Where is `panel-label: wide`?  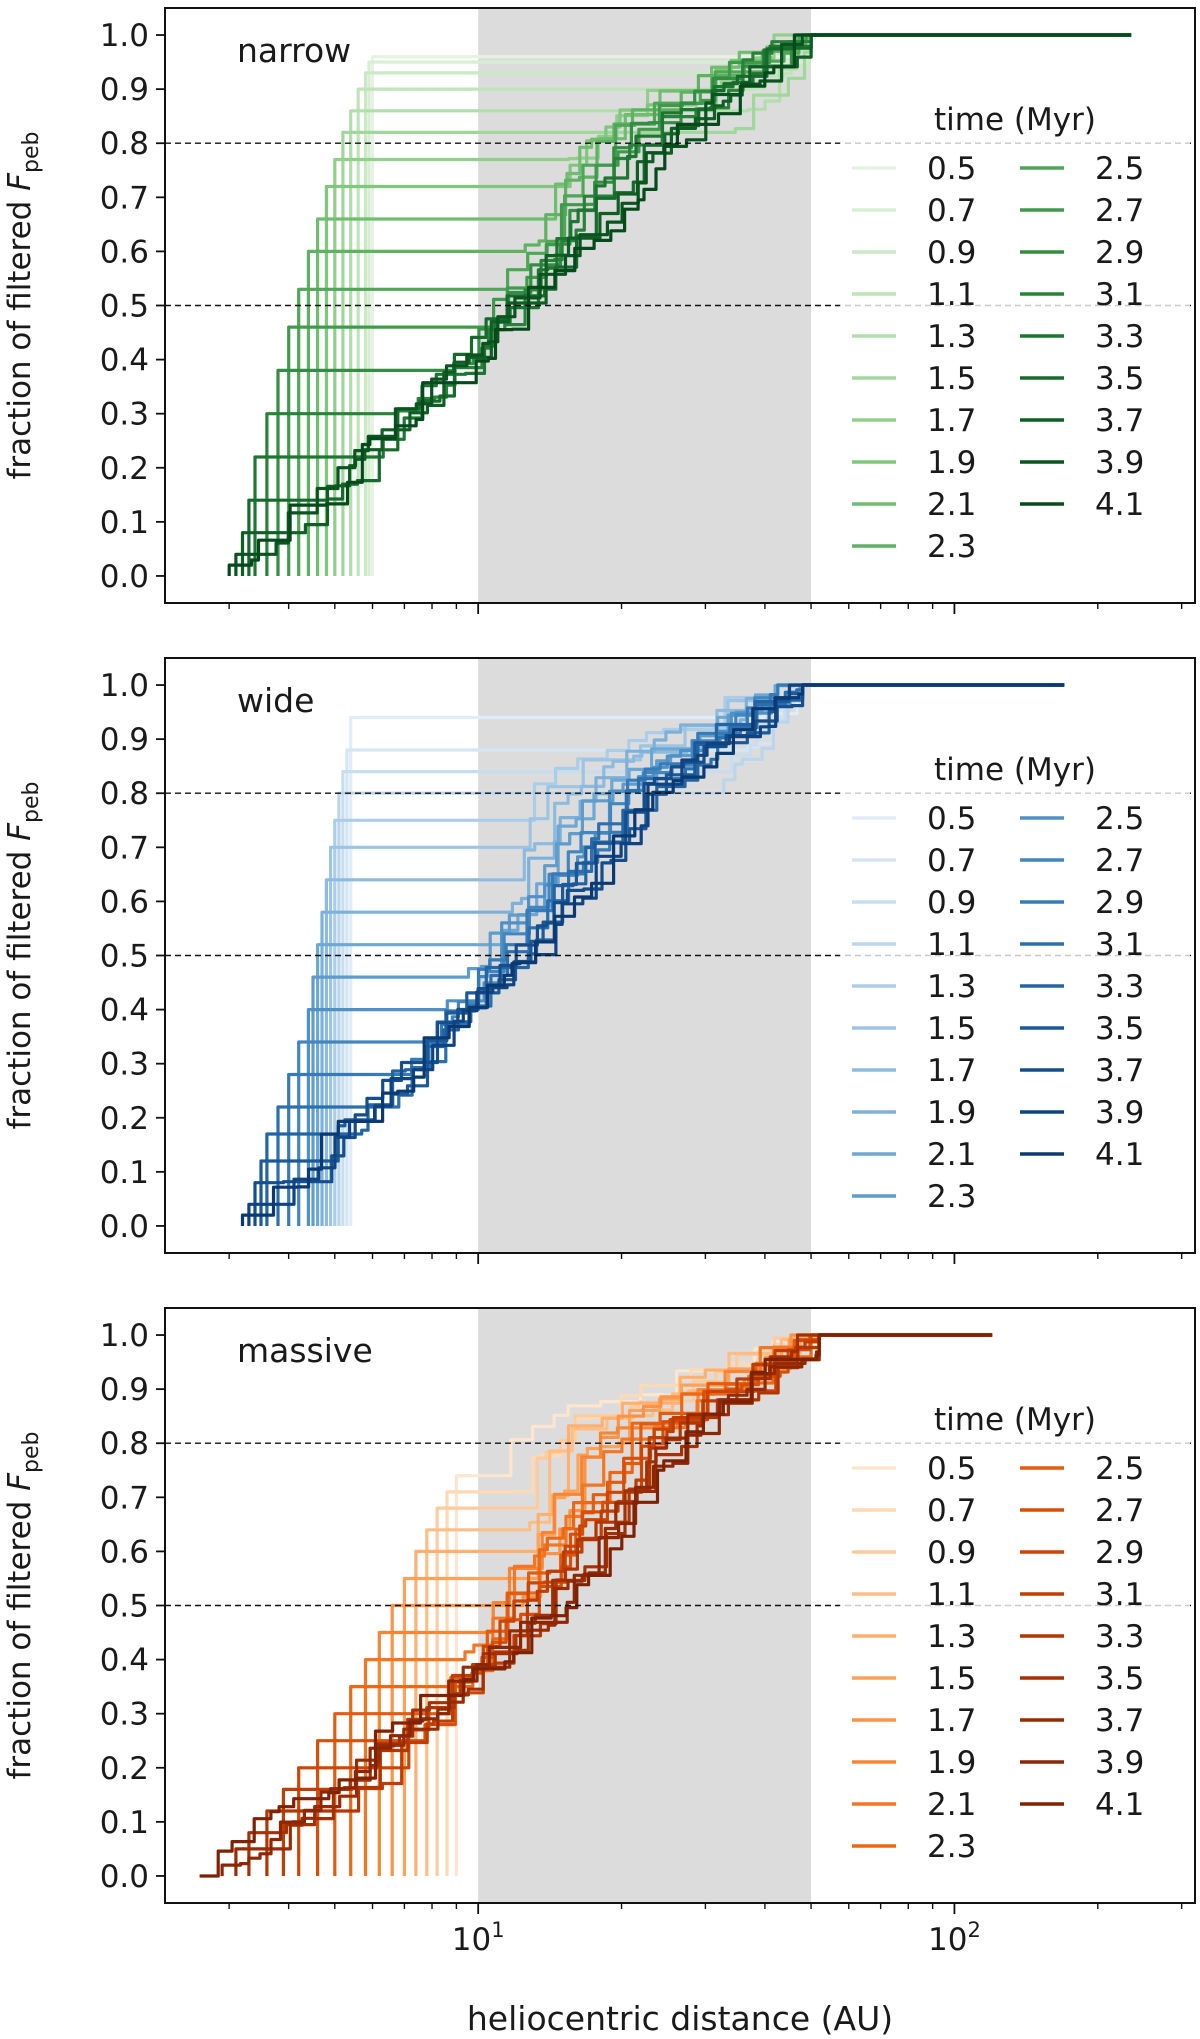 panel-label: wide is located at coordinates (275, 700).